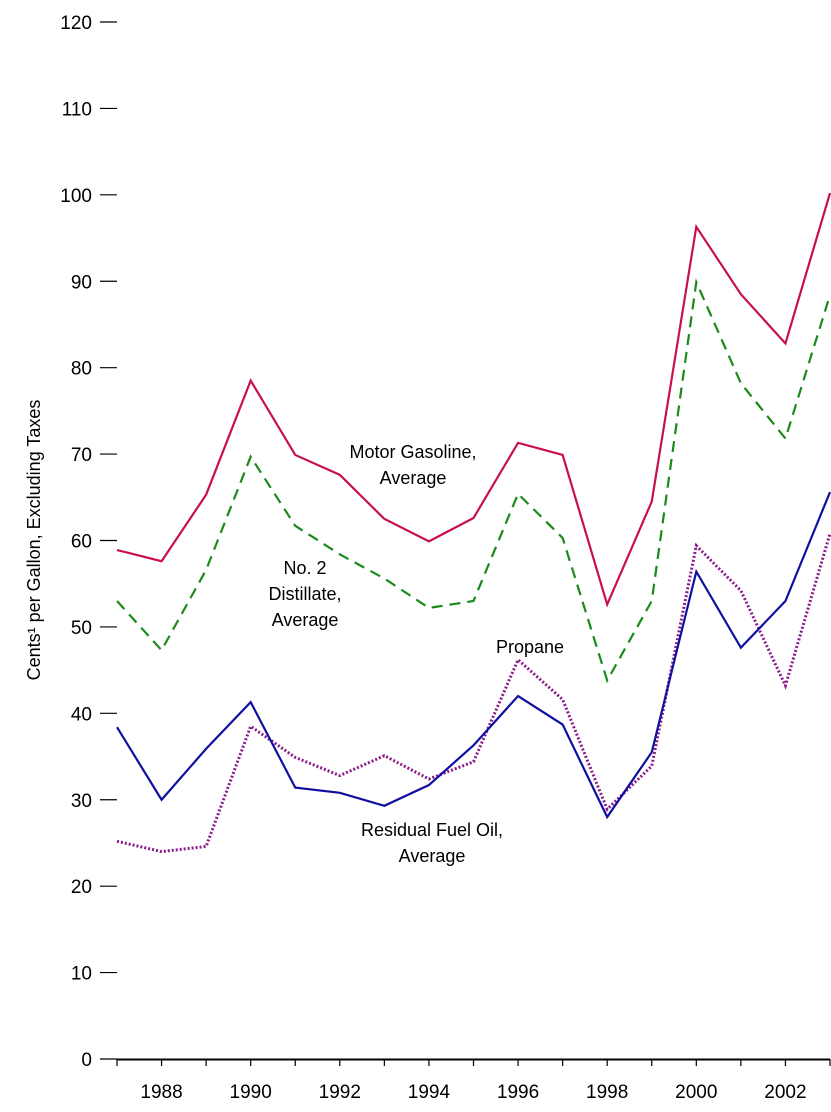 This screenshot has width=831, height=1112. Describe the element at coordinates (161, 1092) in the screenshot. I see `x-tick-label: 1988` at that location.